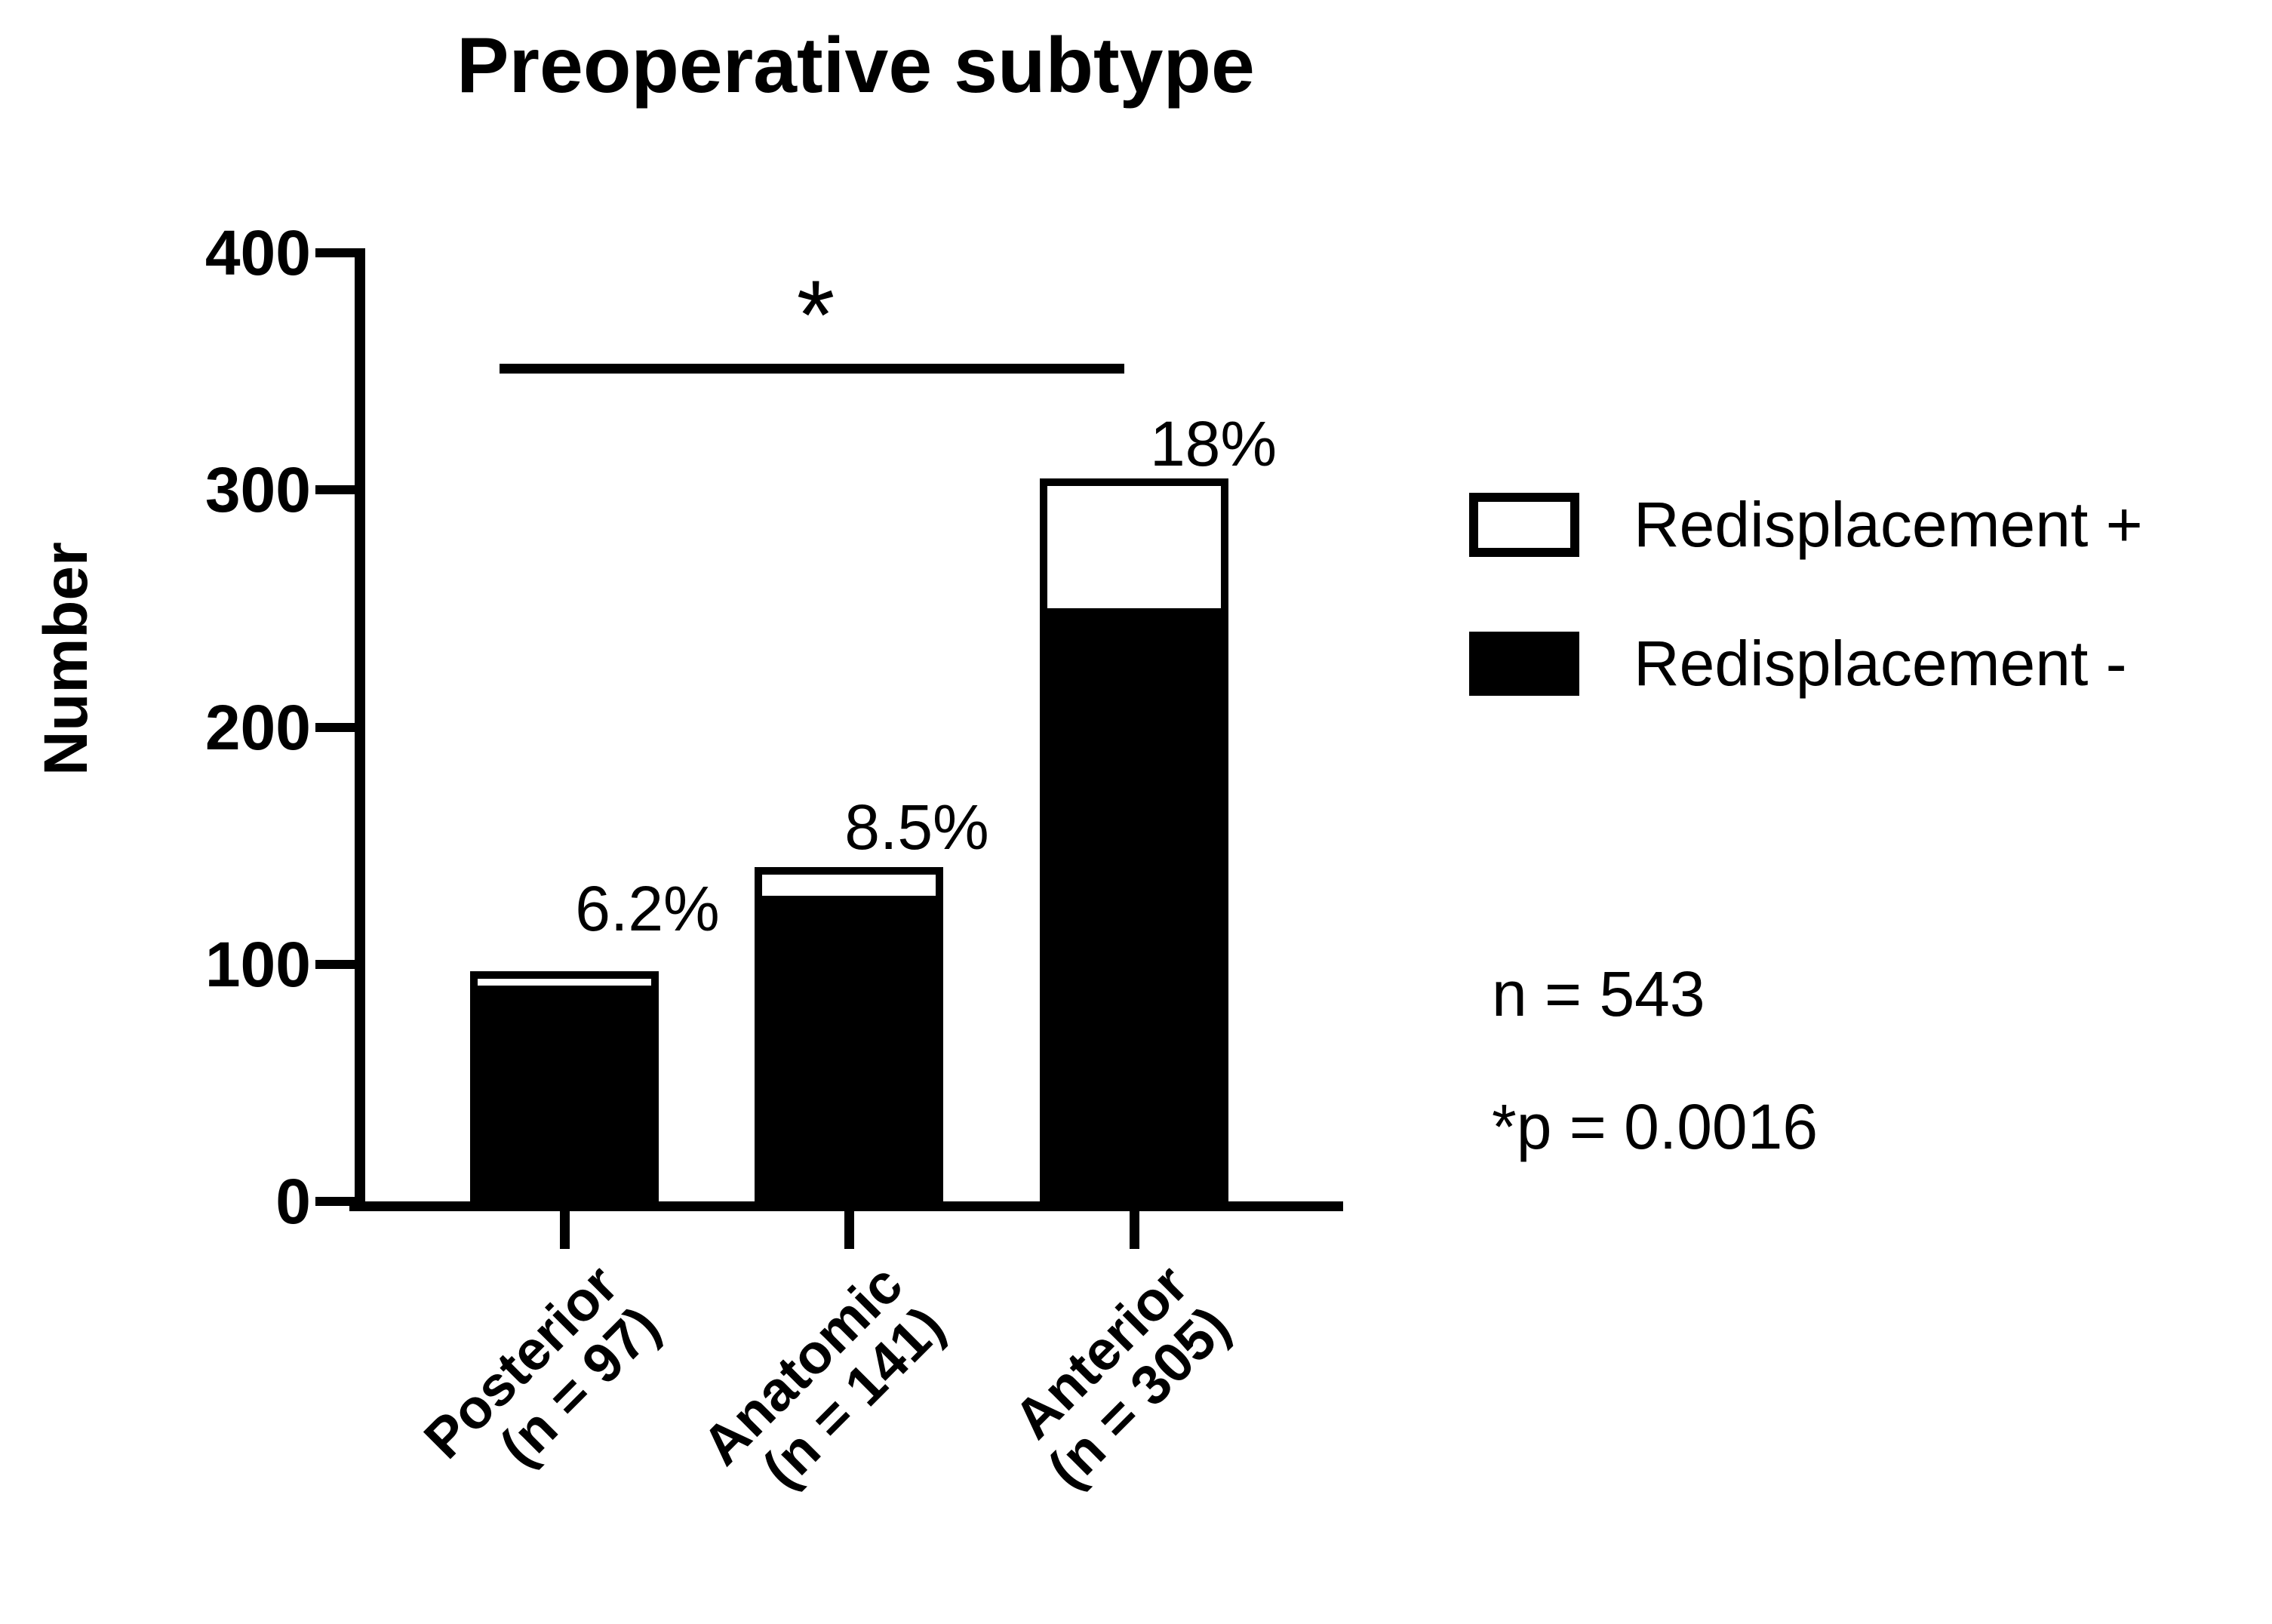  Describe the element at coordinates (542, 1382) in the screenshot. I see `category-label-posterior: Posterior (n = 97)` at that location.